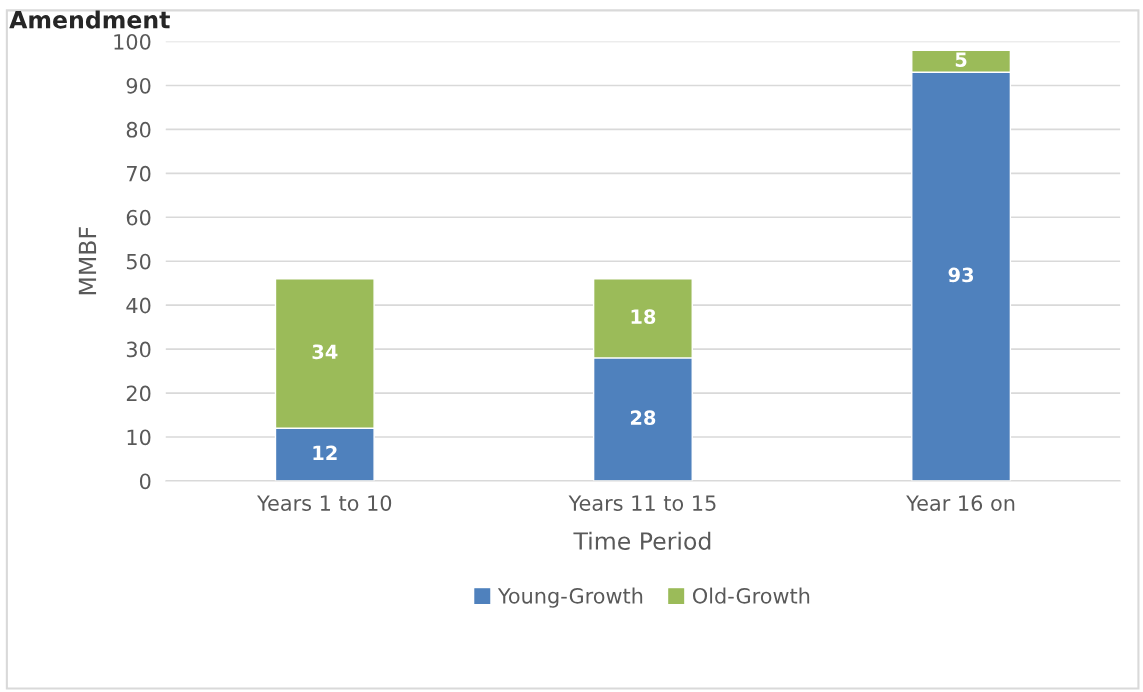 This screenshot has width=1143, height=692. Describe the element at coordinates (642, 540) in the screenshot. I see `x-axis-title: Time Period` at that location.